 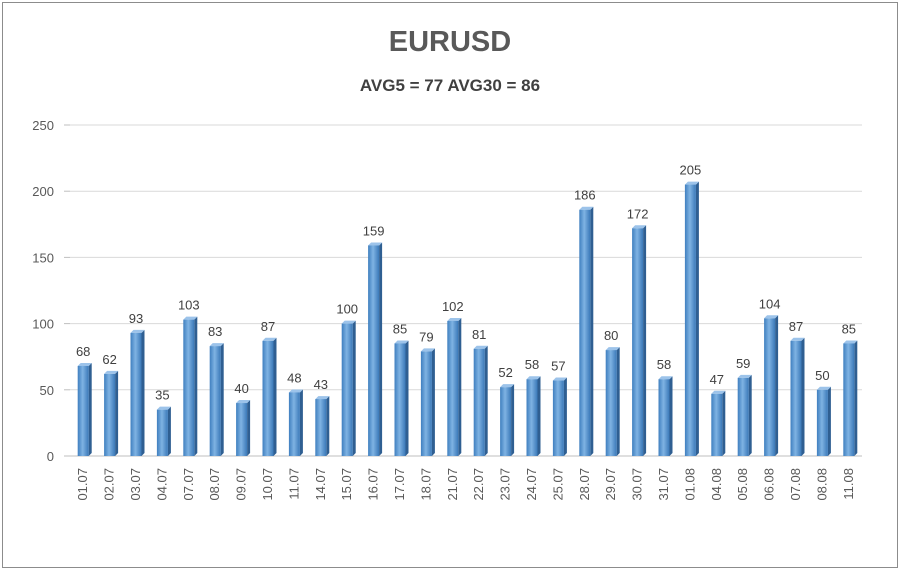 What do you see at coordinates (43, 291) in the screenshot?
I see `y-axis-ticks: 0 50 100 150 200 250` at bounding box center [43, 291].